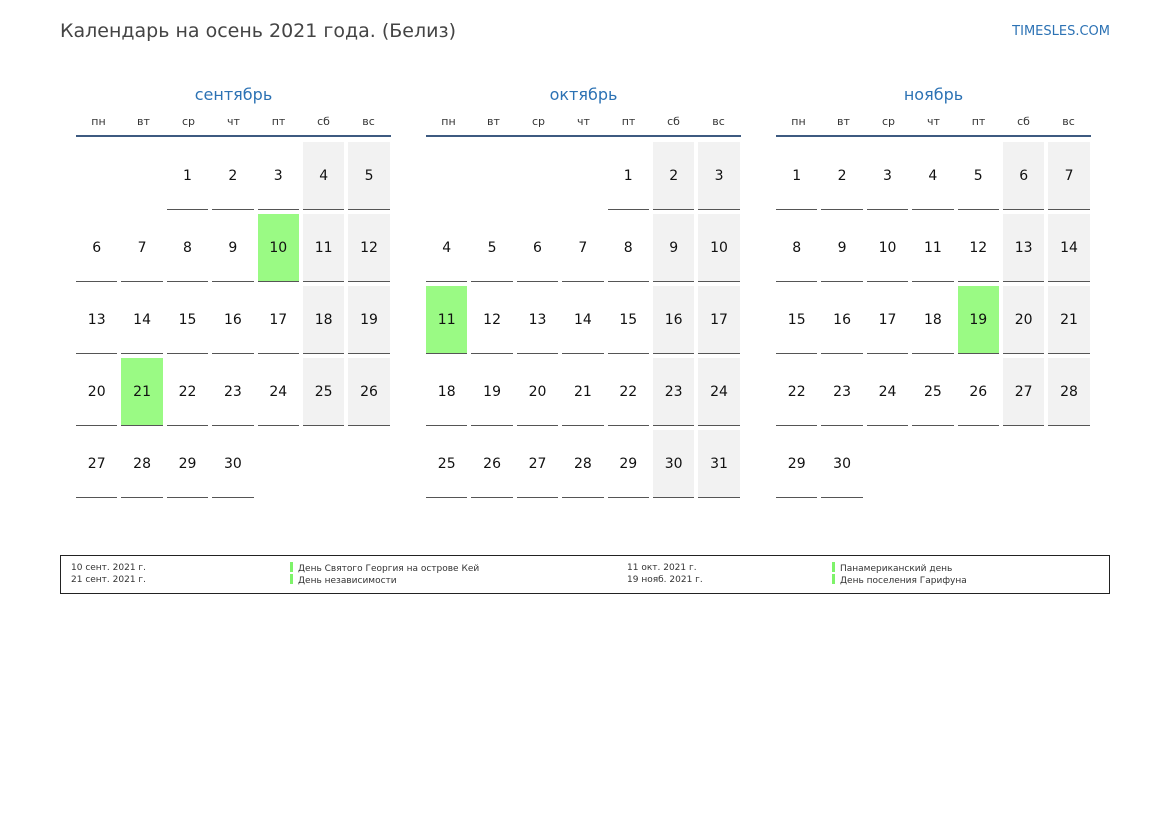 The height and width of the screenshot is (827, 1169). What do you see at coordinates (109, 568) in the screenshot?
I see `legend-date: 10 сент. 2021 г.` at bounding box center [109, 568].